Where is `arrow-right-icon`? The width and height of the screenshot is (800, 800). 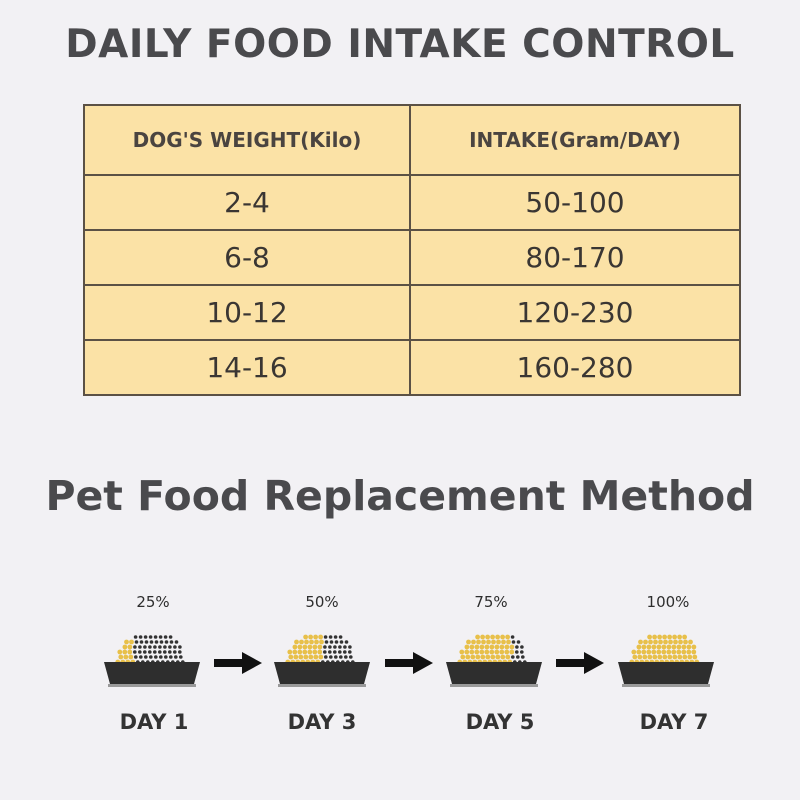
arrow-right-icon is located at coordinates (409, 663).